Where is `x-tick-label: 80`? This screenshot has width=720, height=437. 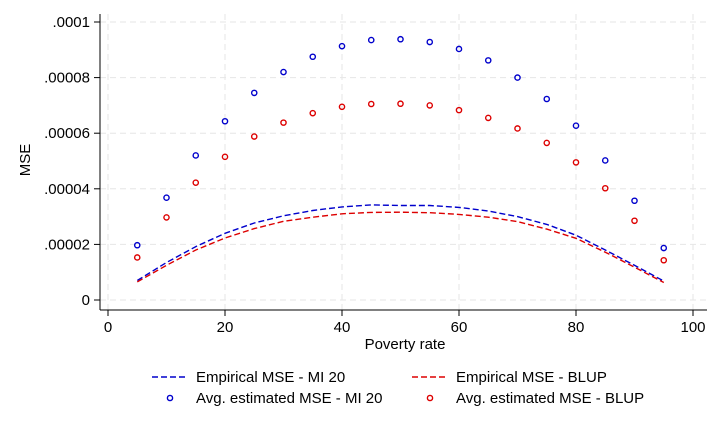 x-tick-label: 80 is located at coordinates (576, 327).